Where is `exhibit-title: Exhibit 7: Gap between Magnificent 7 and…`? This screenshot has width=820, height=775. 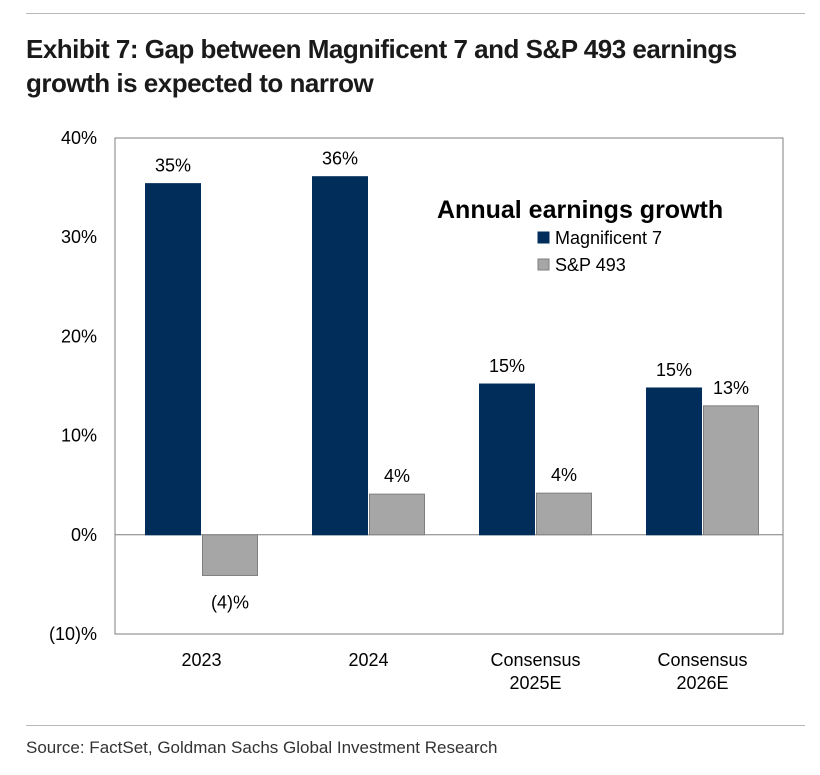
exhibit-title: Exhibit 7: Gap between Magnificent 7 and… is located at coordinates (381, 66).